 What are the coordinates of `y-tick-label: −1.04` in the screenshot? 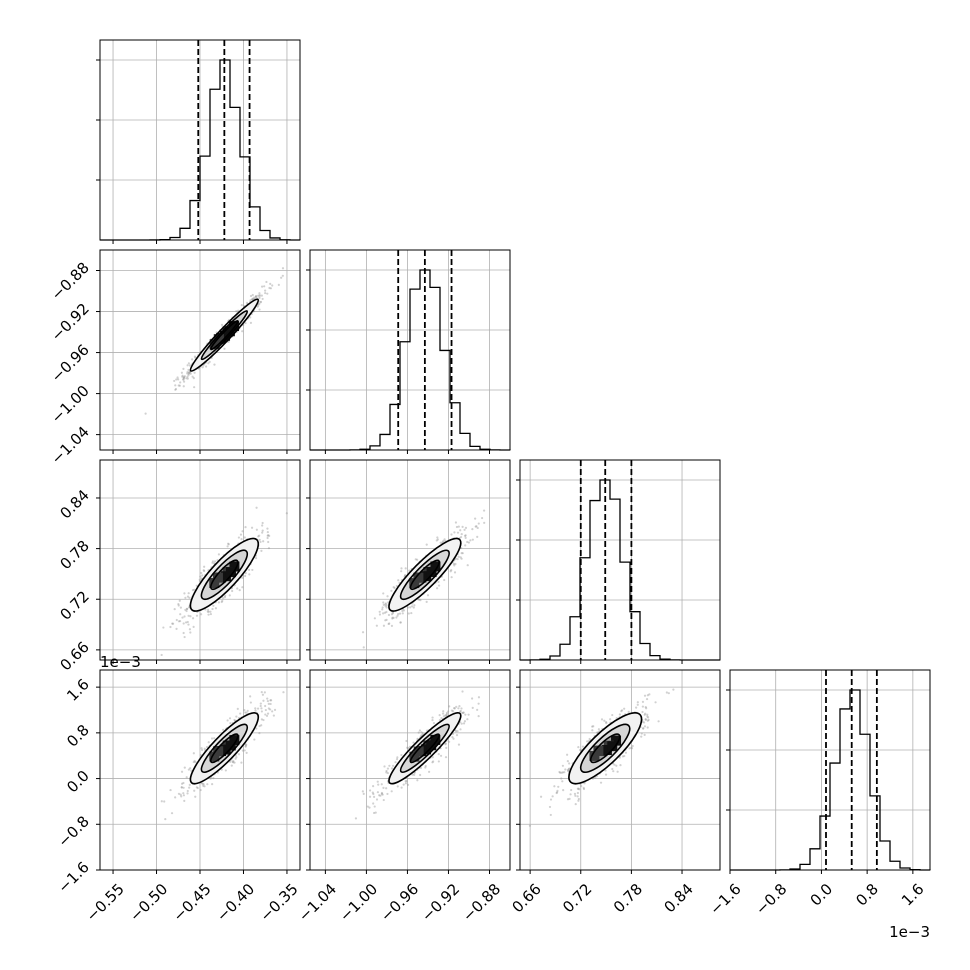 It's located at (70, 445).